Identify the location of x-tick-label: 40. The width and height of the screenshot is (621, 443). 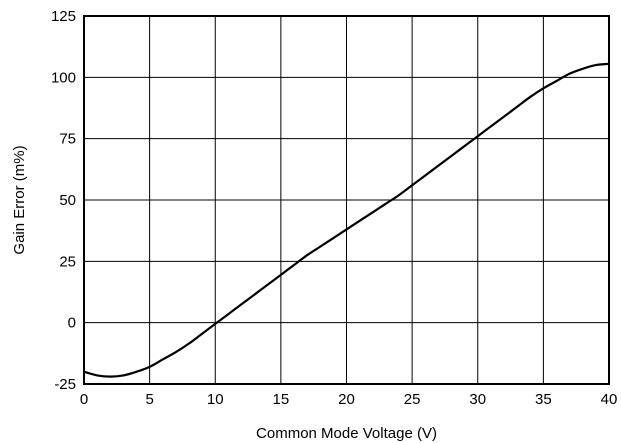
(609, 399).